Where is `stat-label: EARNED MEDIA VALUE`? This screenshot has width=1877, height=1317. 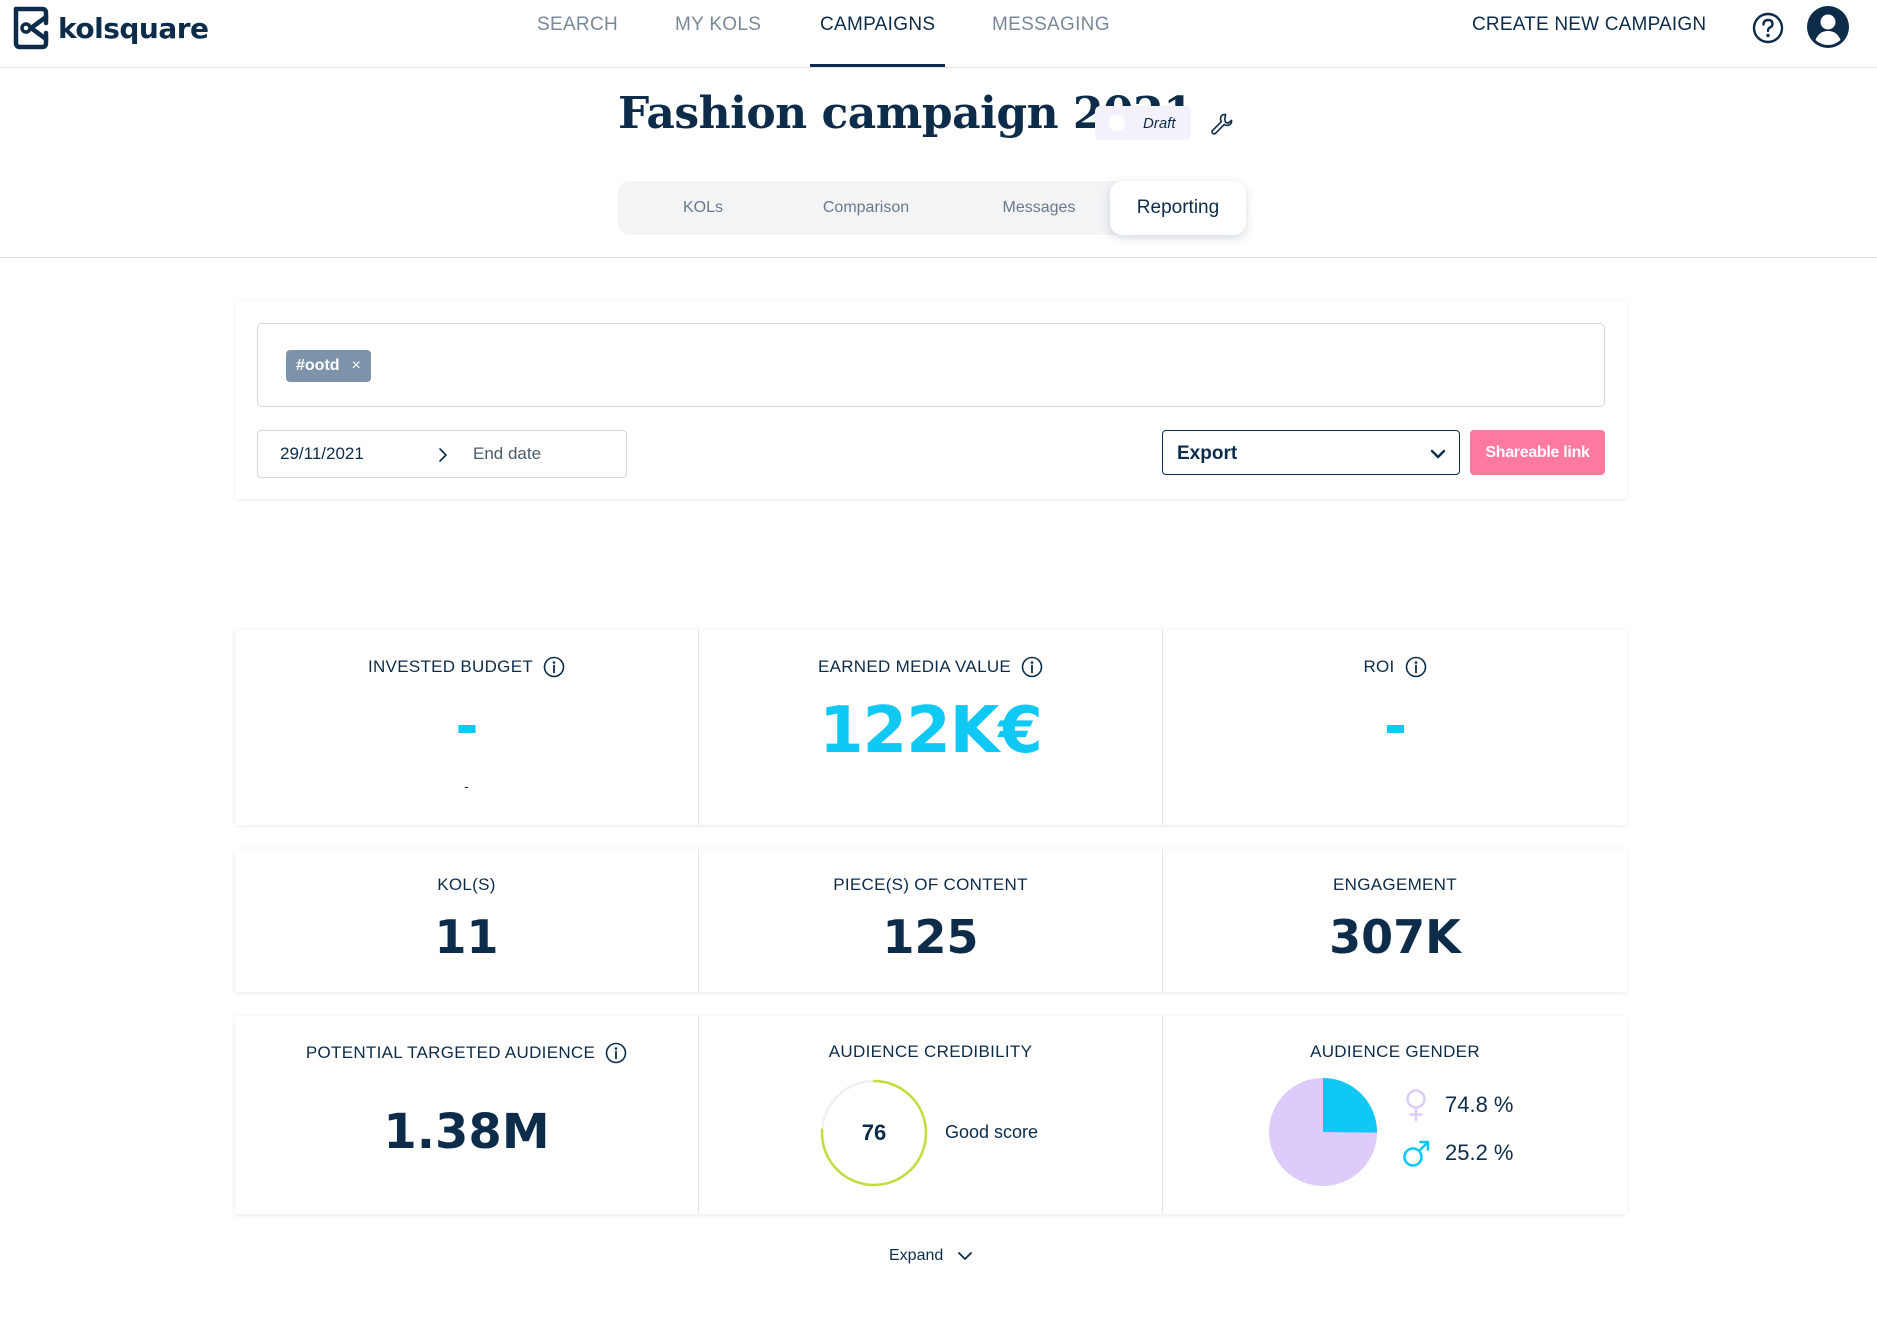
stat-label: EARNED MEDIA VALUE is located at coordinates (914, 666).